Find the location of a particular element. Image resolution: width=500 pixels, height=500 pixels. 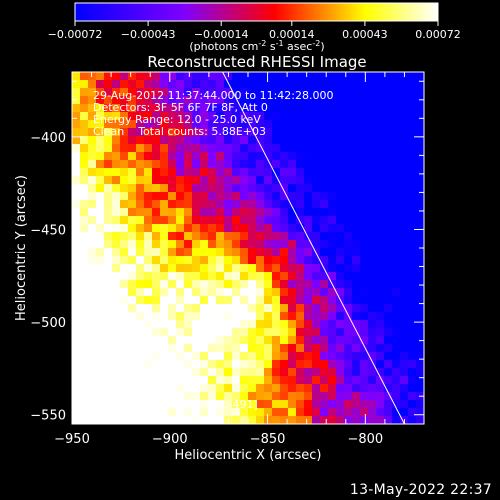

colorbar-tick-label: 0.00014 is located at coordinates (292, 34).